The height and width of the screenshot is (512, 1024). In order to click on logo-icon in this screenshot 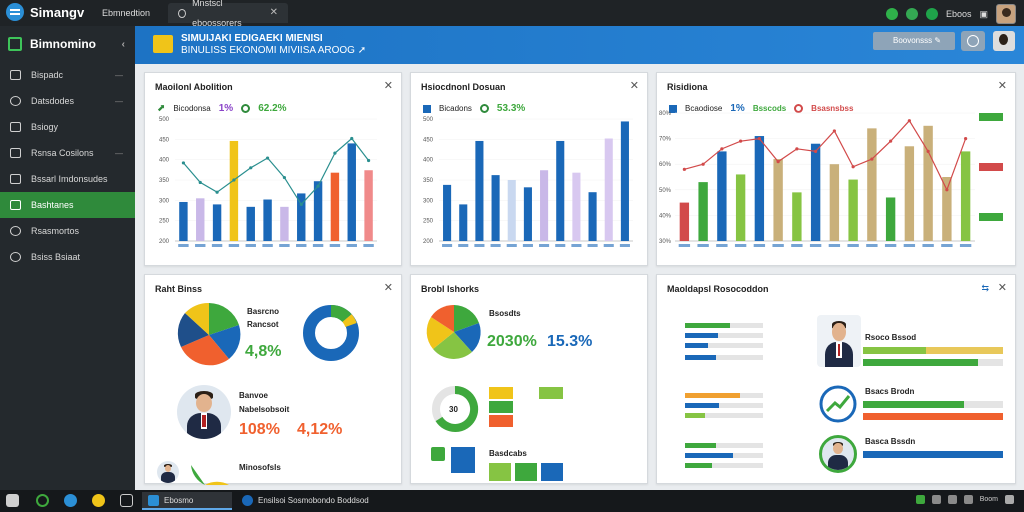, I will do `click(15, 12)`.